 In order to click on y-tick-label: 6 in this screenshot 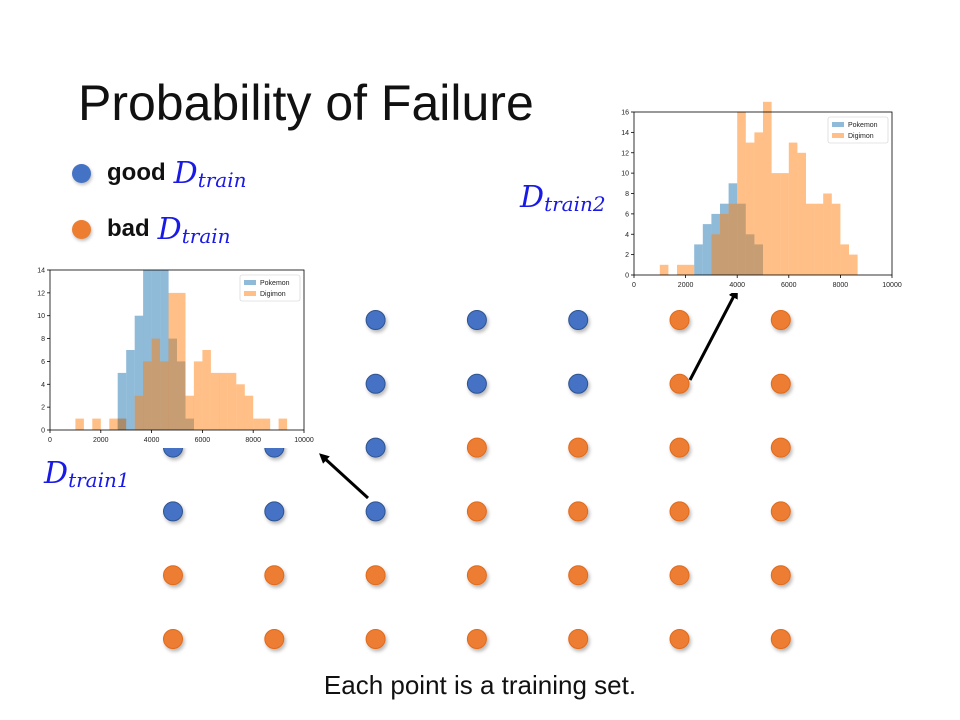, I will do `click(43, 362)`.